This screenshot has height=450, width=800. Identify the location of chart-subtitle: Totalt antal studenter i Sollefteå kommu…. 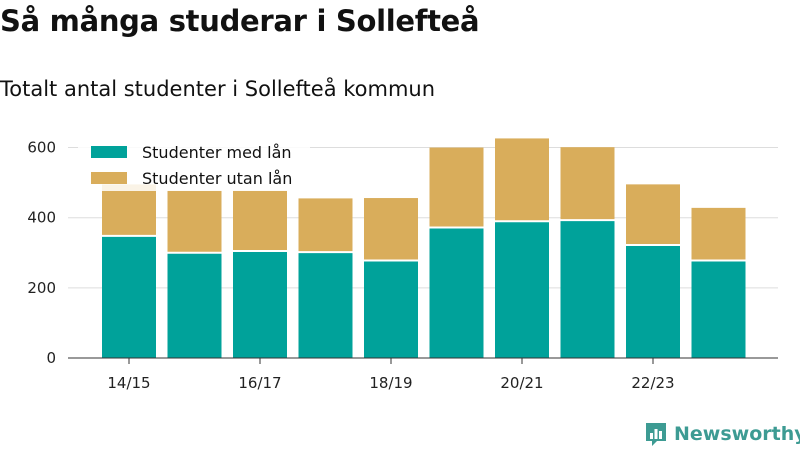
(218, 89).